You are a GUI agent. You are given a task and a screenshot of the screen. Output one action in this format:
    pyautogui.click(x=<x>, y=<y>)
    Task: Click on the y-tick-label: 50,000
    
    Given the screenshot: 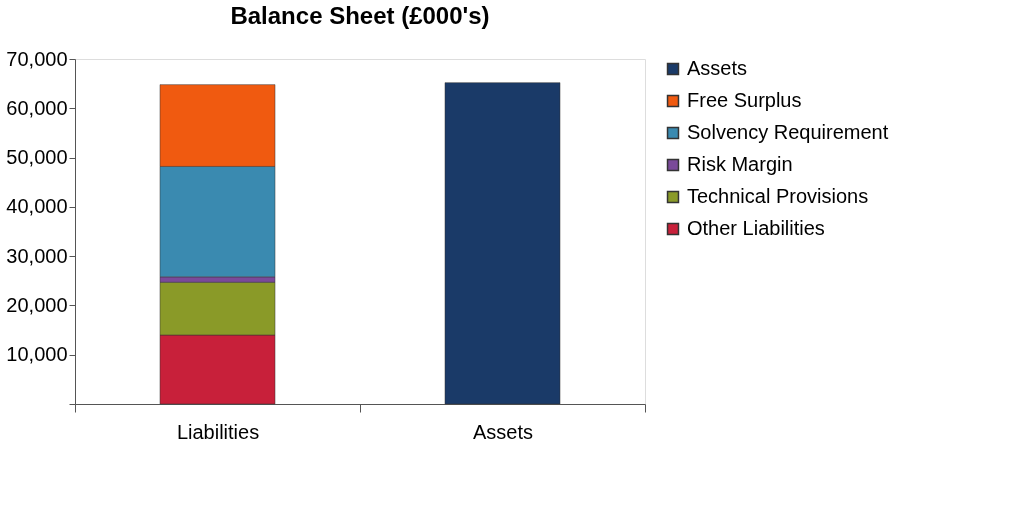 What is the action you would take?
    pyautogui.click(x=37, y=157)
    